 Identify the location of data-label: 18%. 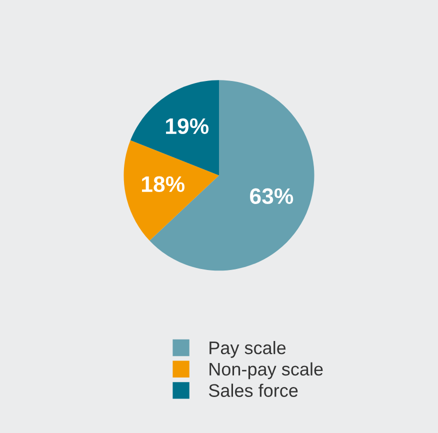
(163, 184).